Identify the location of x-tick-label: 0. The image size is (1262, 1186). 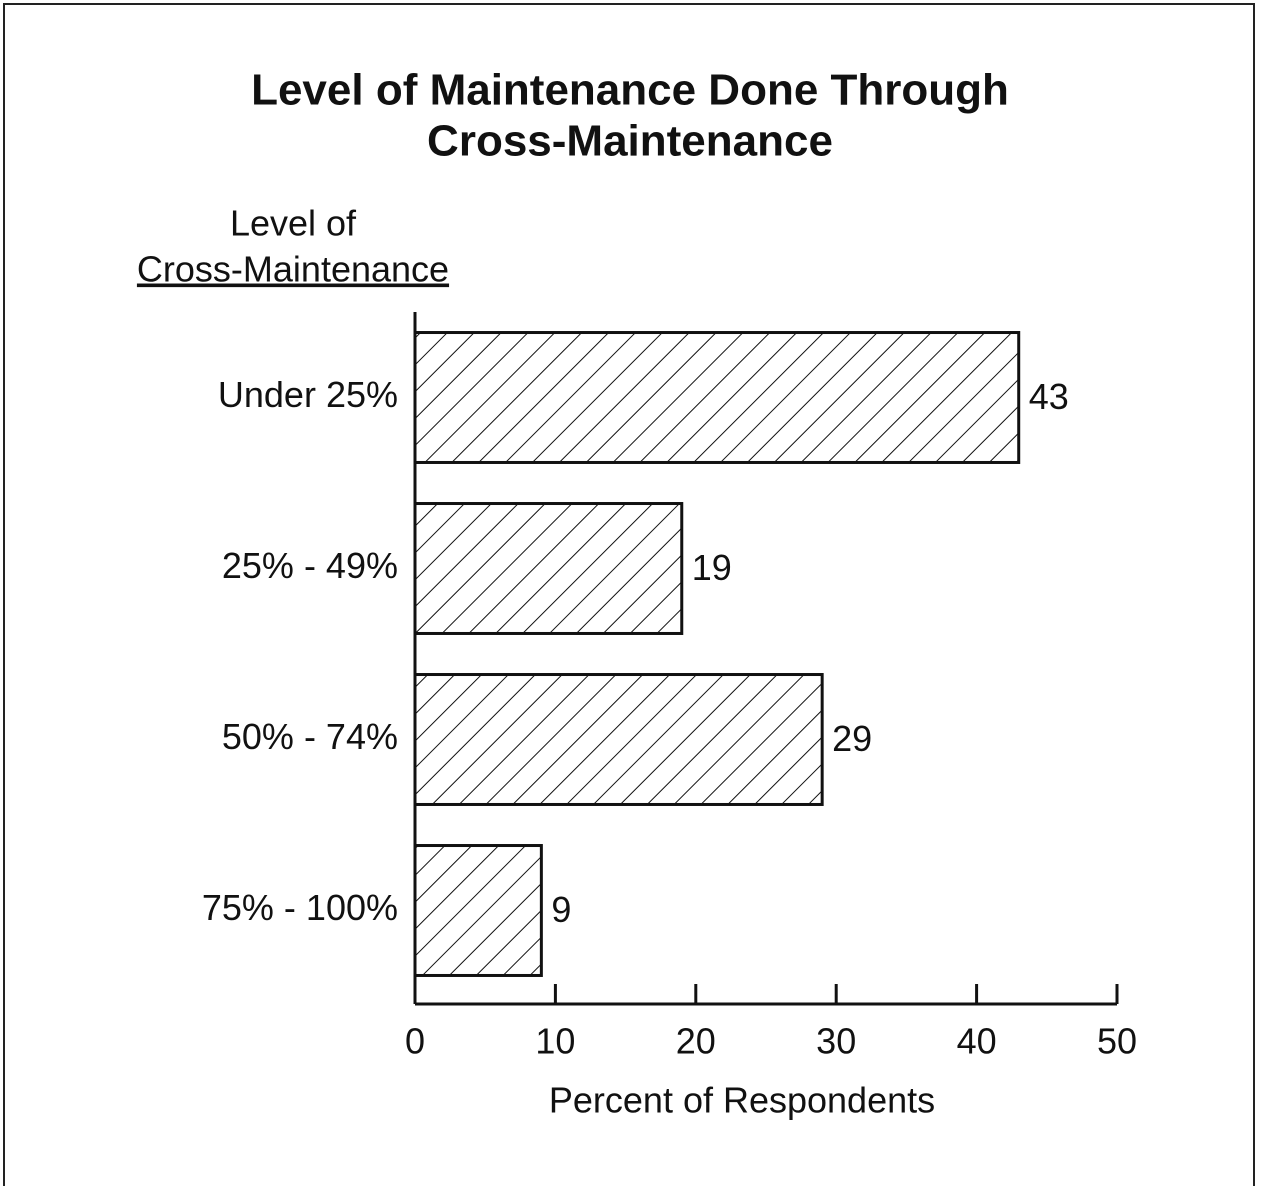
(415, 1041).